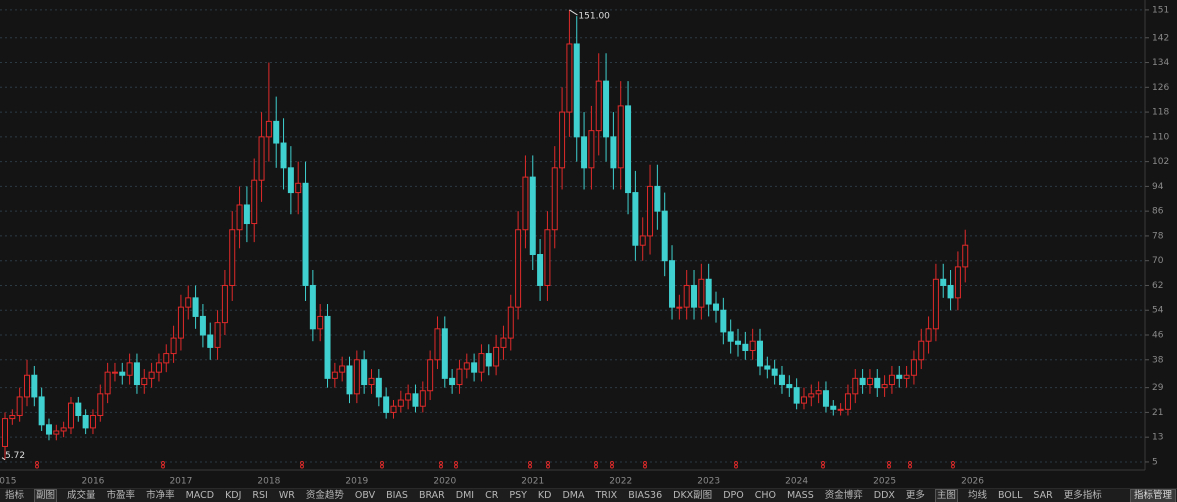  What do you see at coordinates (645, 495) in the screenshot?
I see `toolbar-item: BIAS36` at bounding box center [645, 495].